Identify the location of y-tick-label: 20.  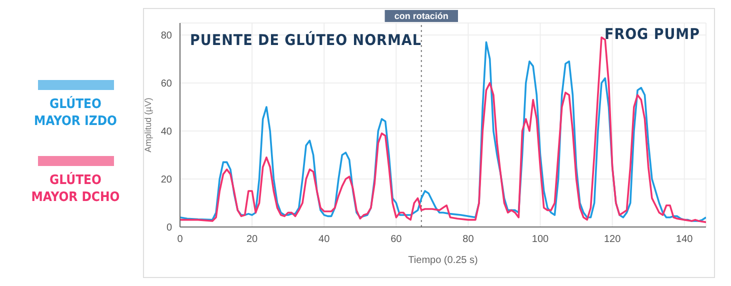
(166, 180).